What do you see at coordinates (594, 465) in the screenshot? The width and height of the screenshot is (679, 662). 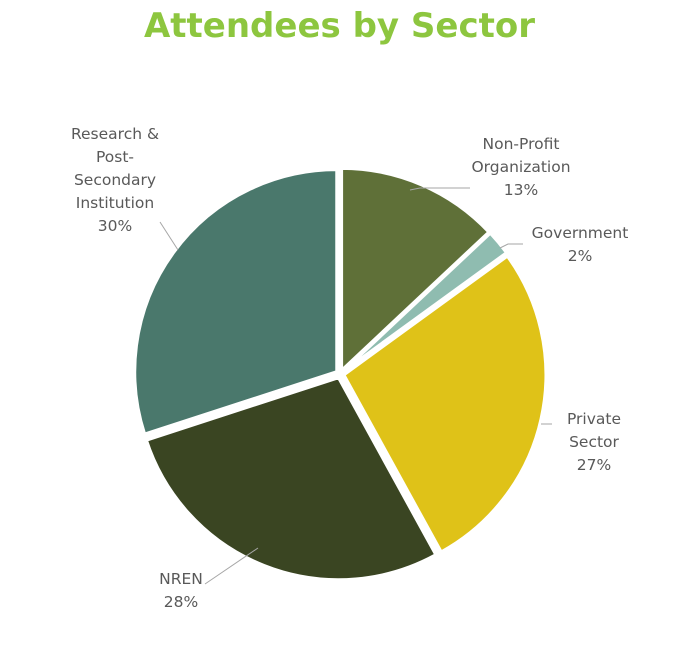 I see `slice-value-label: 27%` at bounding box center [594, 465].